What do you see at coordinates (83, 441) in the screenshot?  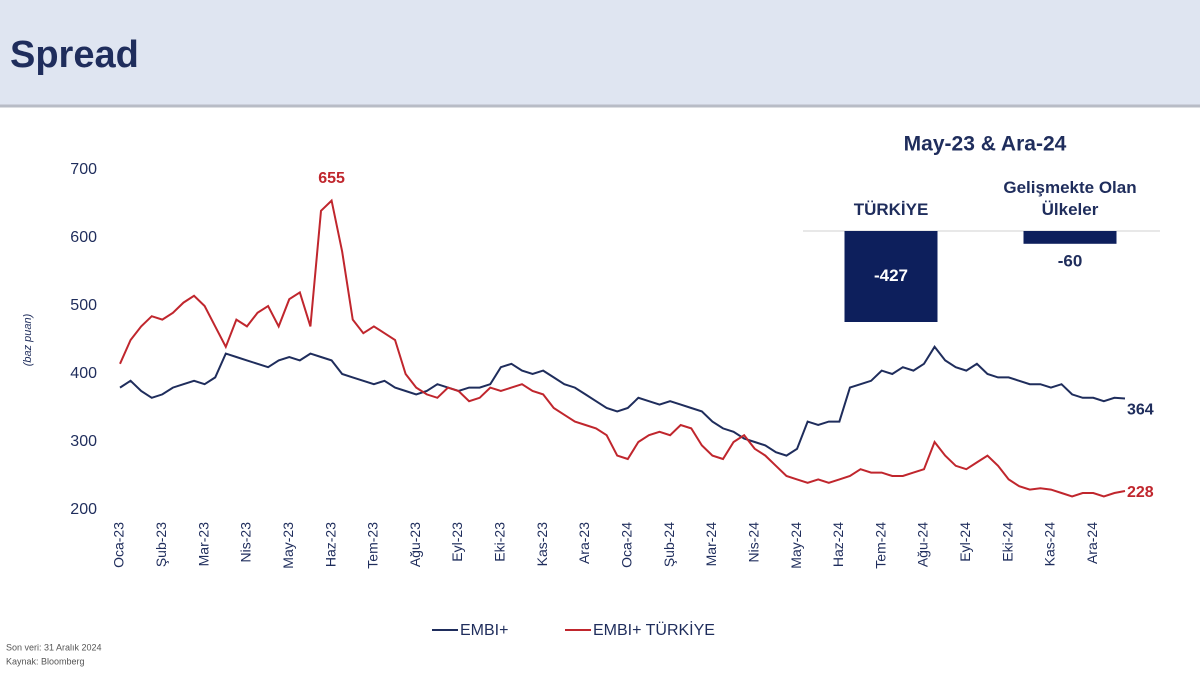 I see `y-tick-label: 300` at bounding box center [83, 441].